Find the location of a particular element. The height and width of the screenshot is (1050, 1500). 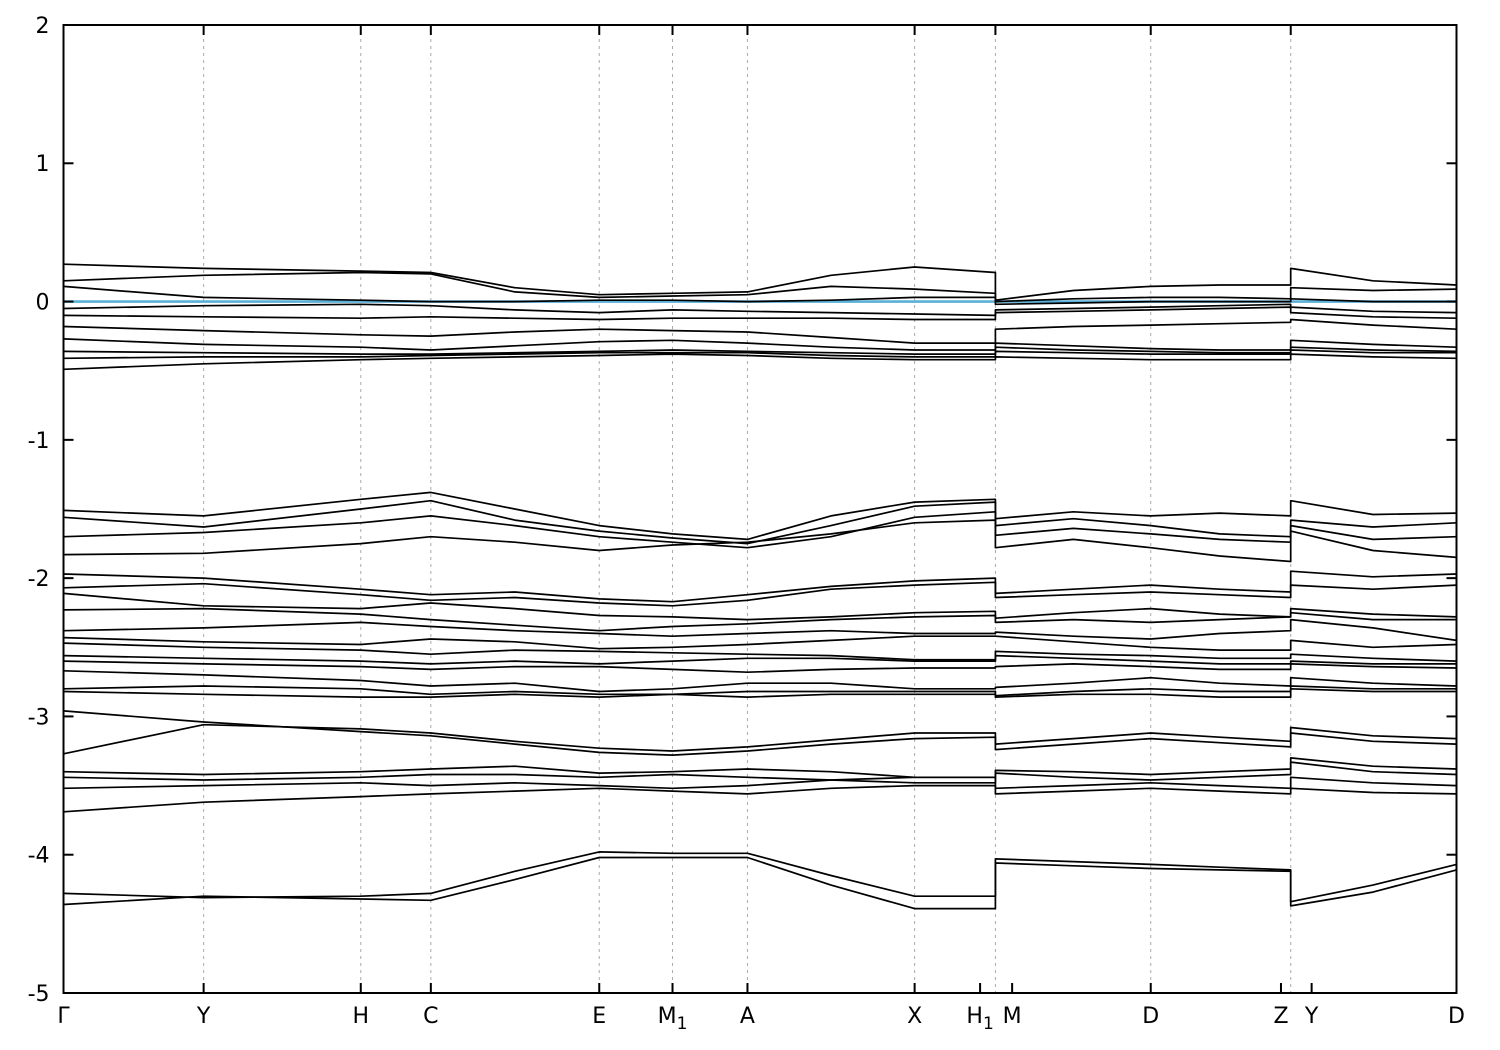

k-point-label: Γ is located at coordinates (63, 1016).